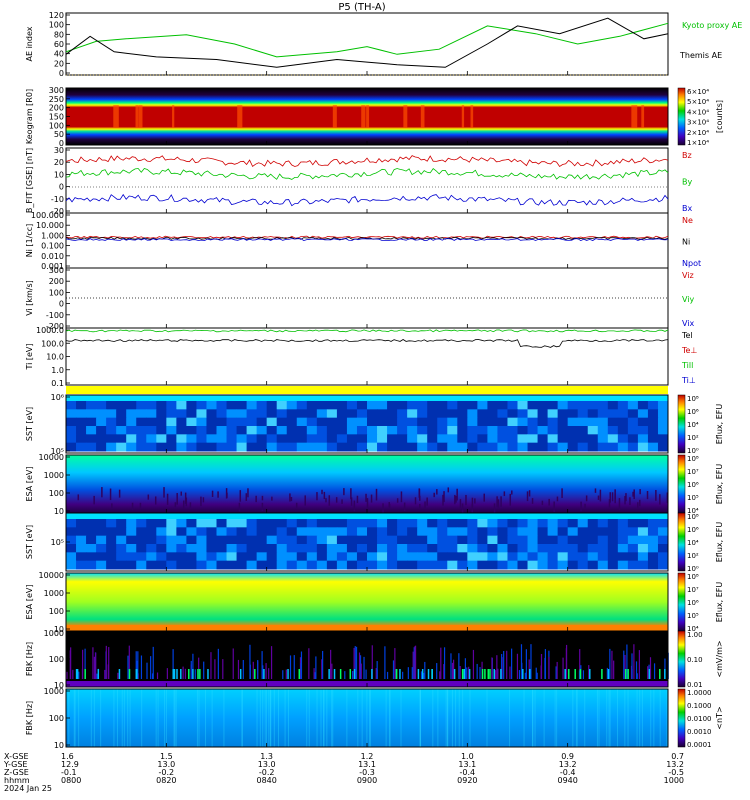 The height and width of the screenshot is (800, 750). What do you see at coordinates (698, 112) in the screenshot?
I see `colorbar-tick-label: 4×10⁴` at bounding box center [698, 112].